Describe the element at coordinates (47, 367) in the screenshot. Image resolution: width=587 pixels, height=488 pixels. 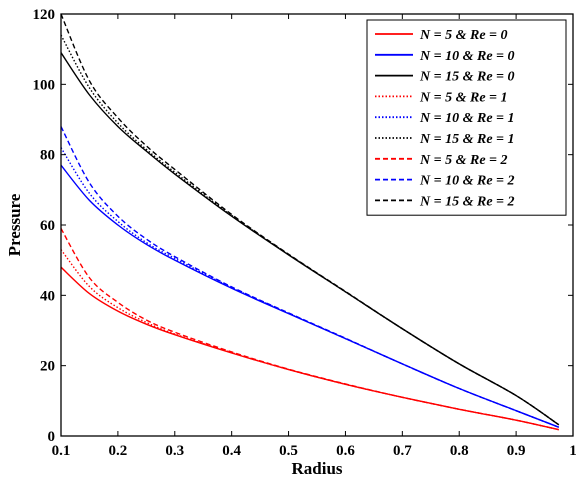
I see `y-tick-label: 20` at that location.